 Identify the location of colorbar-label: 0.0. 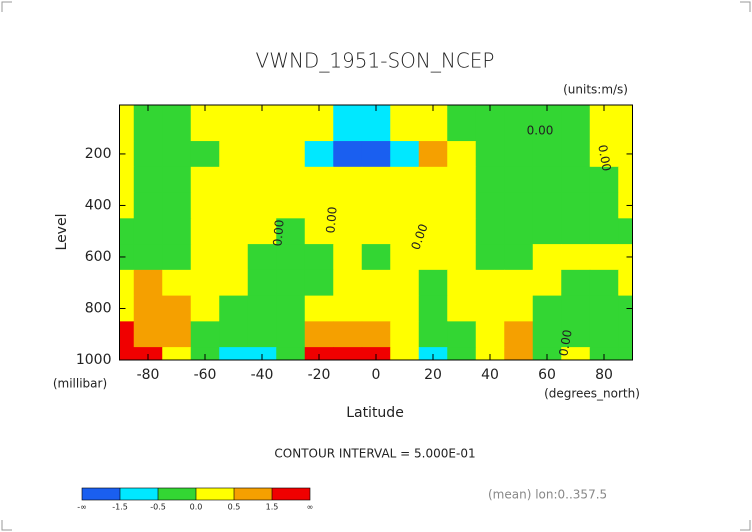
(196, 507).